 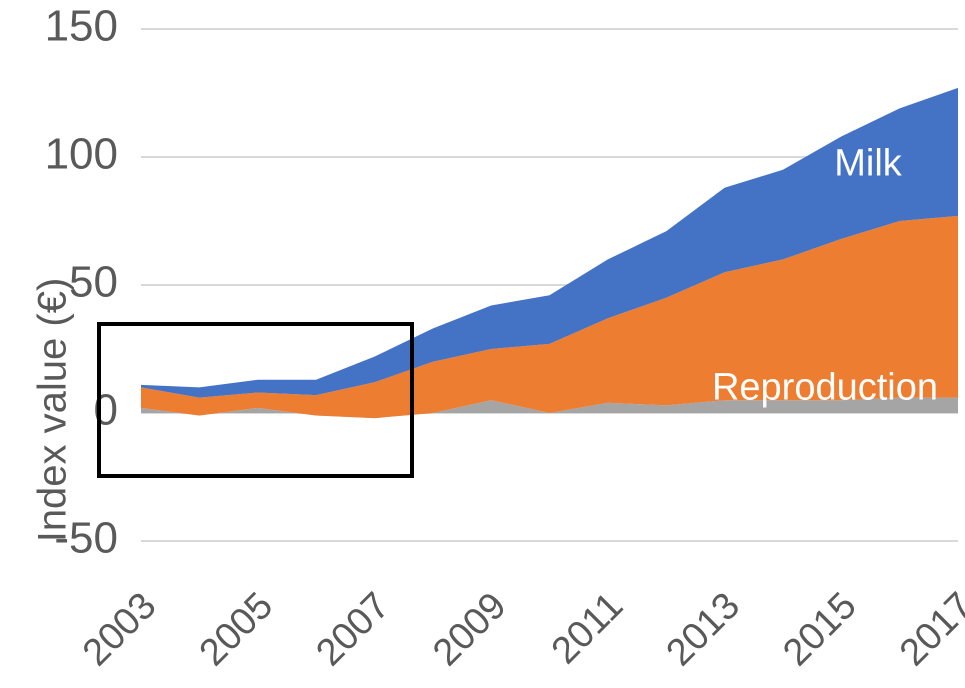 I want to click on x-tick-label: 2017, so click(x=928, y=629).